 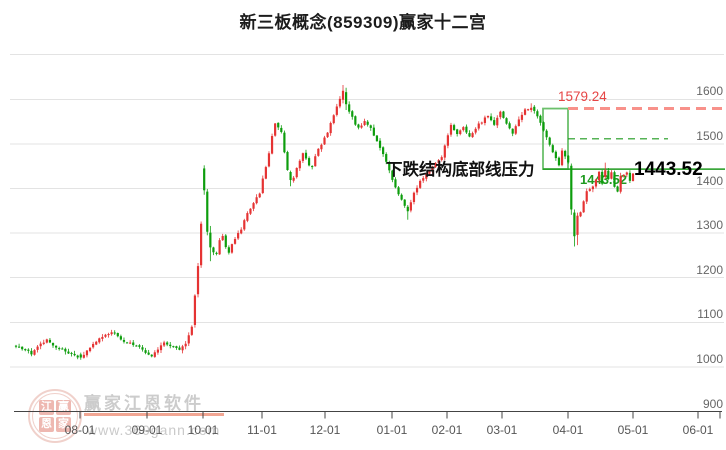 What do you see at coordinates (502, 430) in the screenshot?
I see `x-axis-label-03-01: 03-01` at bounding box center [502, 430].